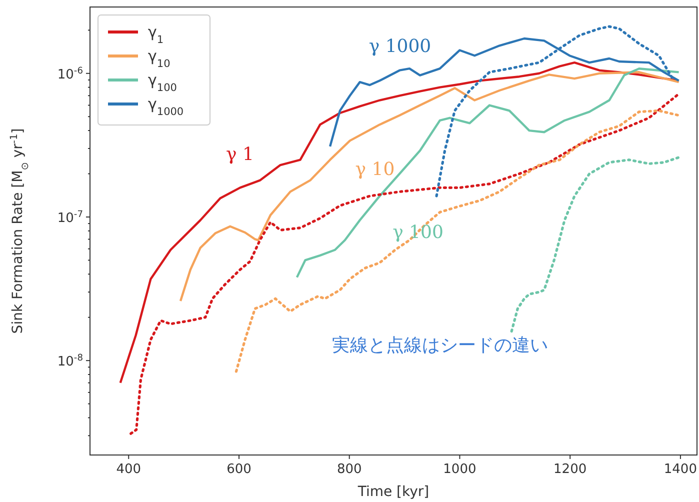  What do you see at coordinates (400, 46) in the screenshot?
I see `annotation: γ 1000` at bounding box center [400, 46].